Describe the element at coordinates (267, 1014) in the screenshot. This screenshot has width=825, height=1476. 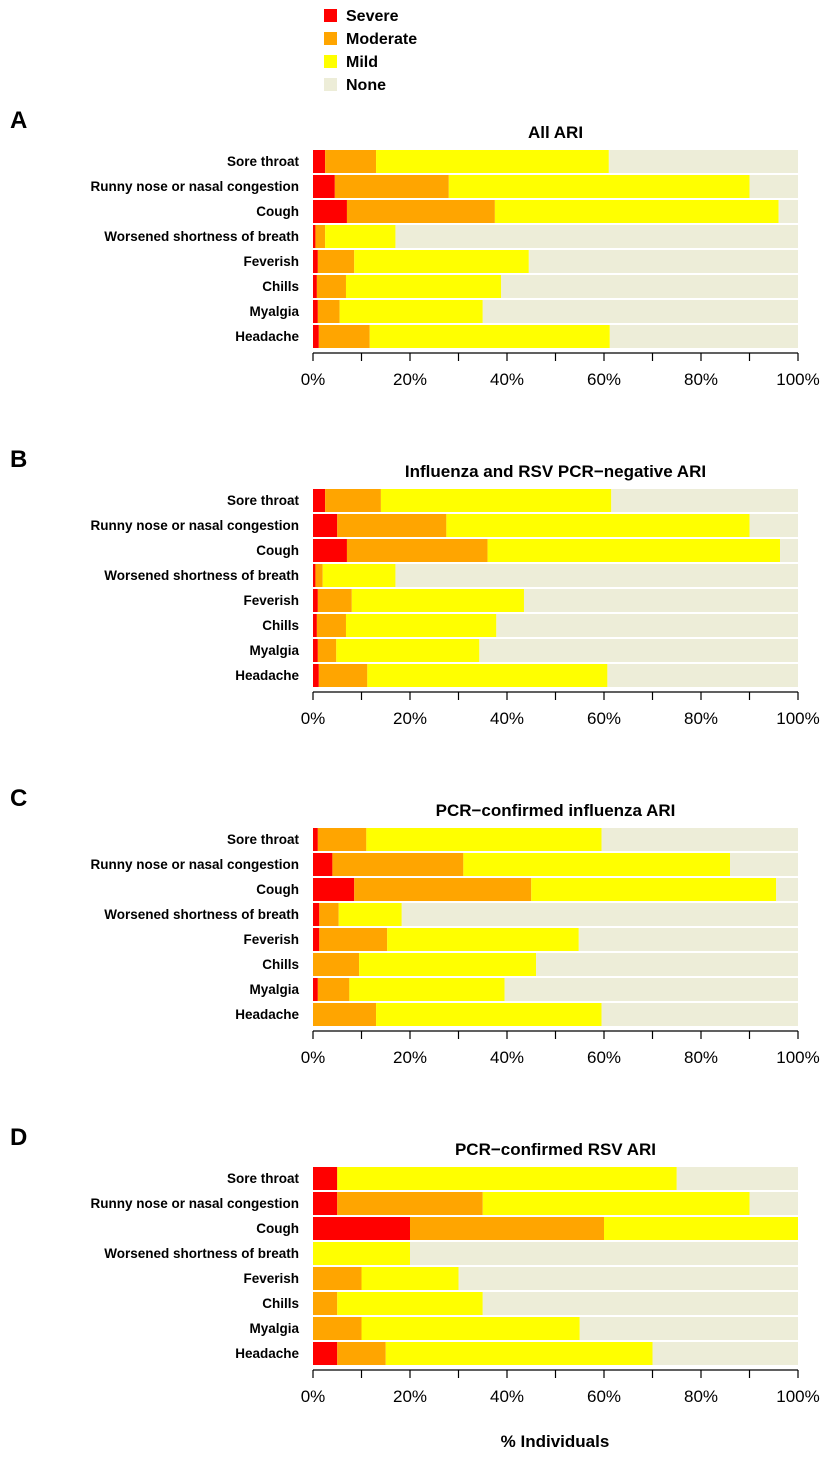
I see `category-label: Headache` at that location.